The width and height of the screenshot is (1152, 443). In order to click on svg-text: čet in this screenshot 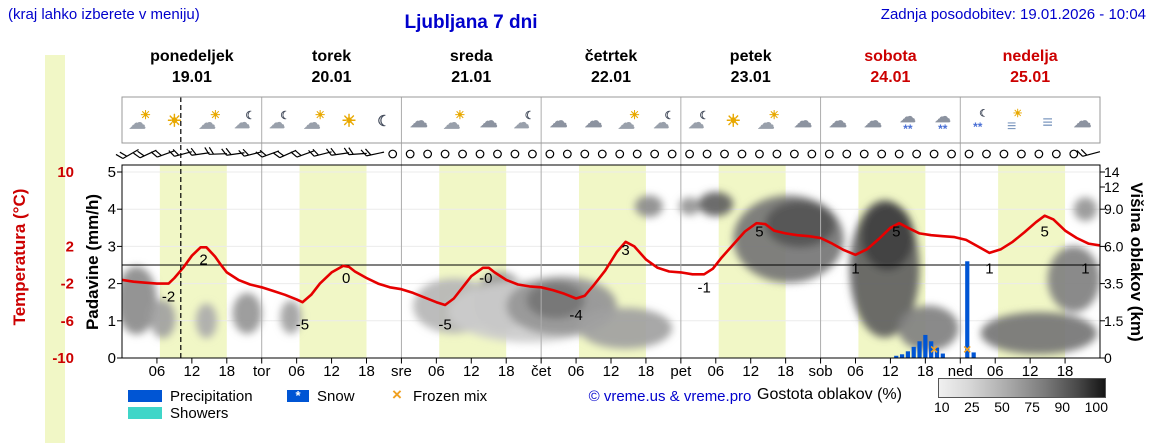, I will do `click(541, 371)`.